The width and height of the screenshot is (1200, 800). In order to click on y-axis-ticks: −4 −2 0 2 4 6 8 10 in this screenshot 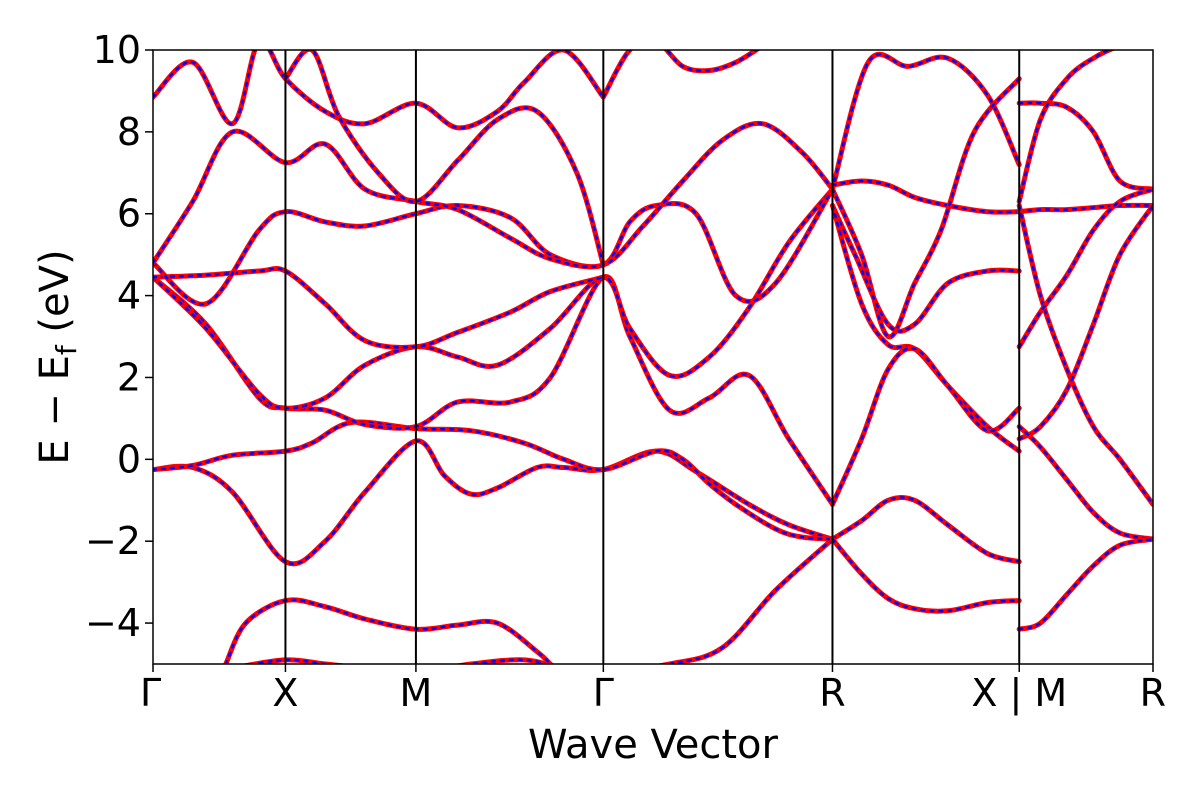, I will do `click(119, 336)`.